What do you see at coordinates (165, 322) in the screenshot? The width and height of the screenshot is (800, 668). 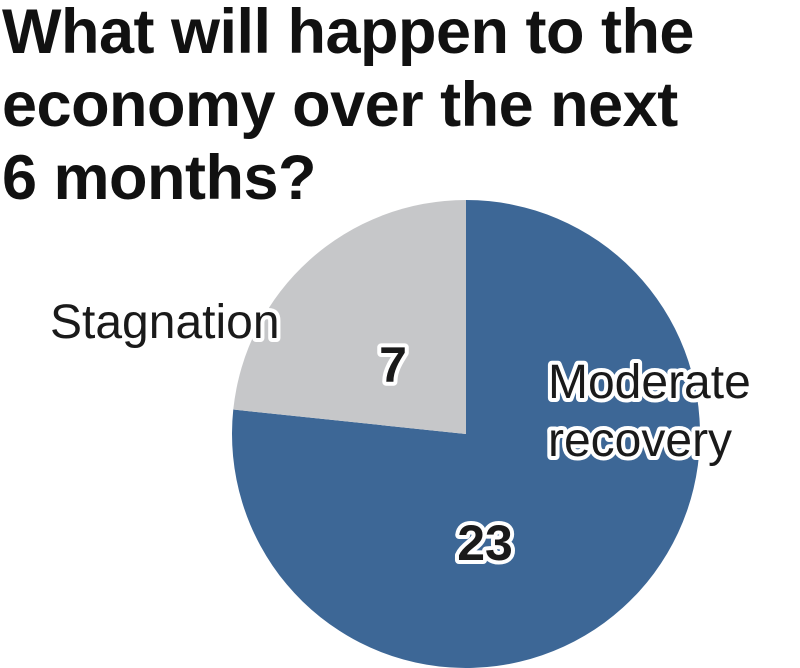 I see `slice-name-label: Stagnation` at bounding box center [165, 322].